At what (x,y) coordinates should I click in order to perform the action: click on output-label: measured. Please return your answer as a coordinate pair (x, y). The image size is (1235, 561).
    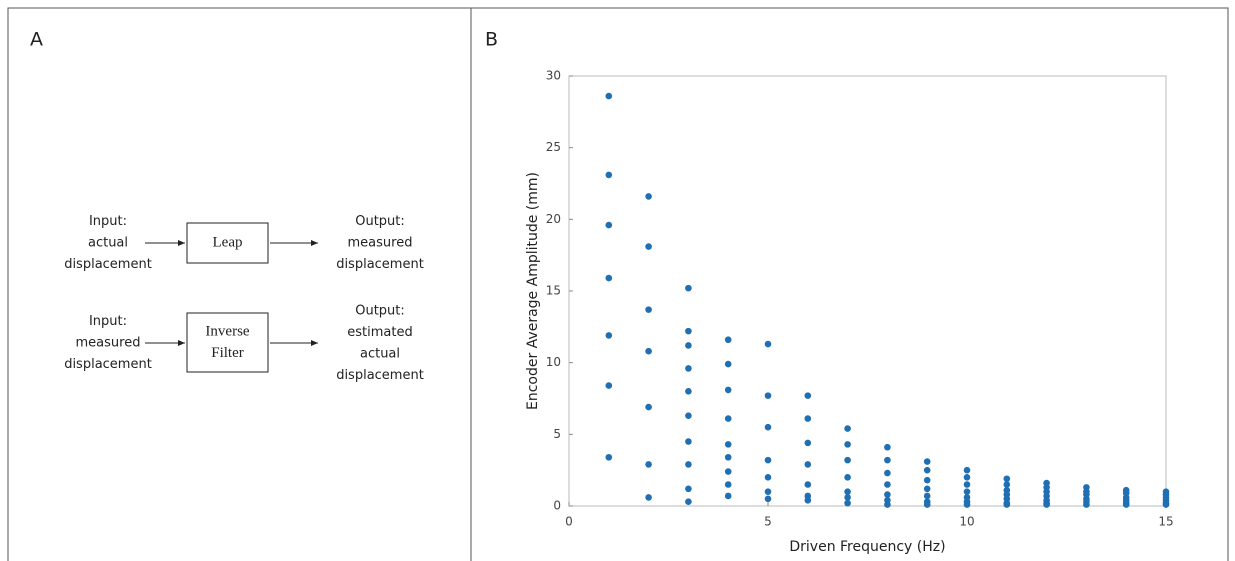
    Looking at the image, I should click on (380, 243).